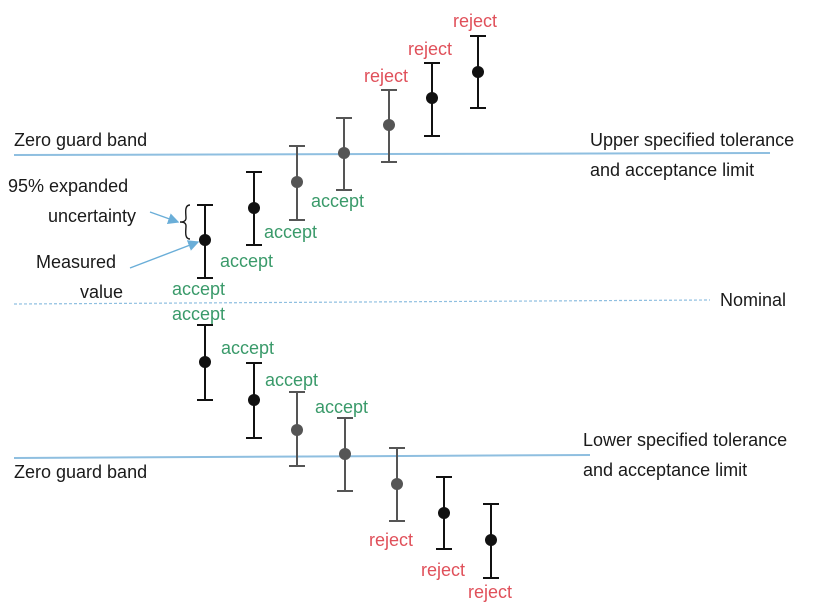 Image resolution: width=825 pixels, height=605 pixels. Describe the element at coordinates (68, 186) in the screenshot. I see `expanded-uncertainty-label-line1: 95% expanded` at that location.